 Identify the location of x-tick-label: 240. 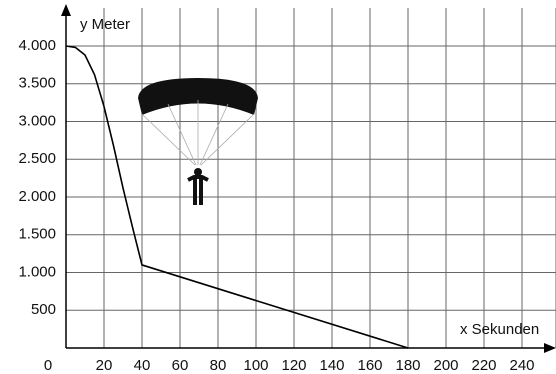
(521, 365).